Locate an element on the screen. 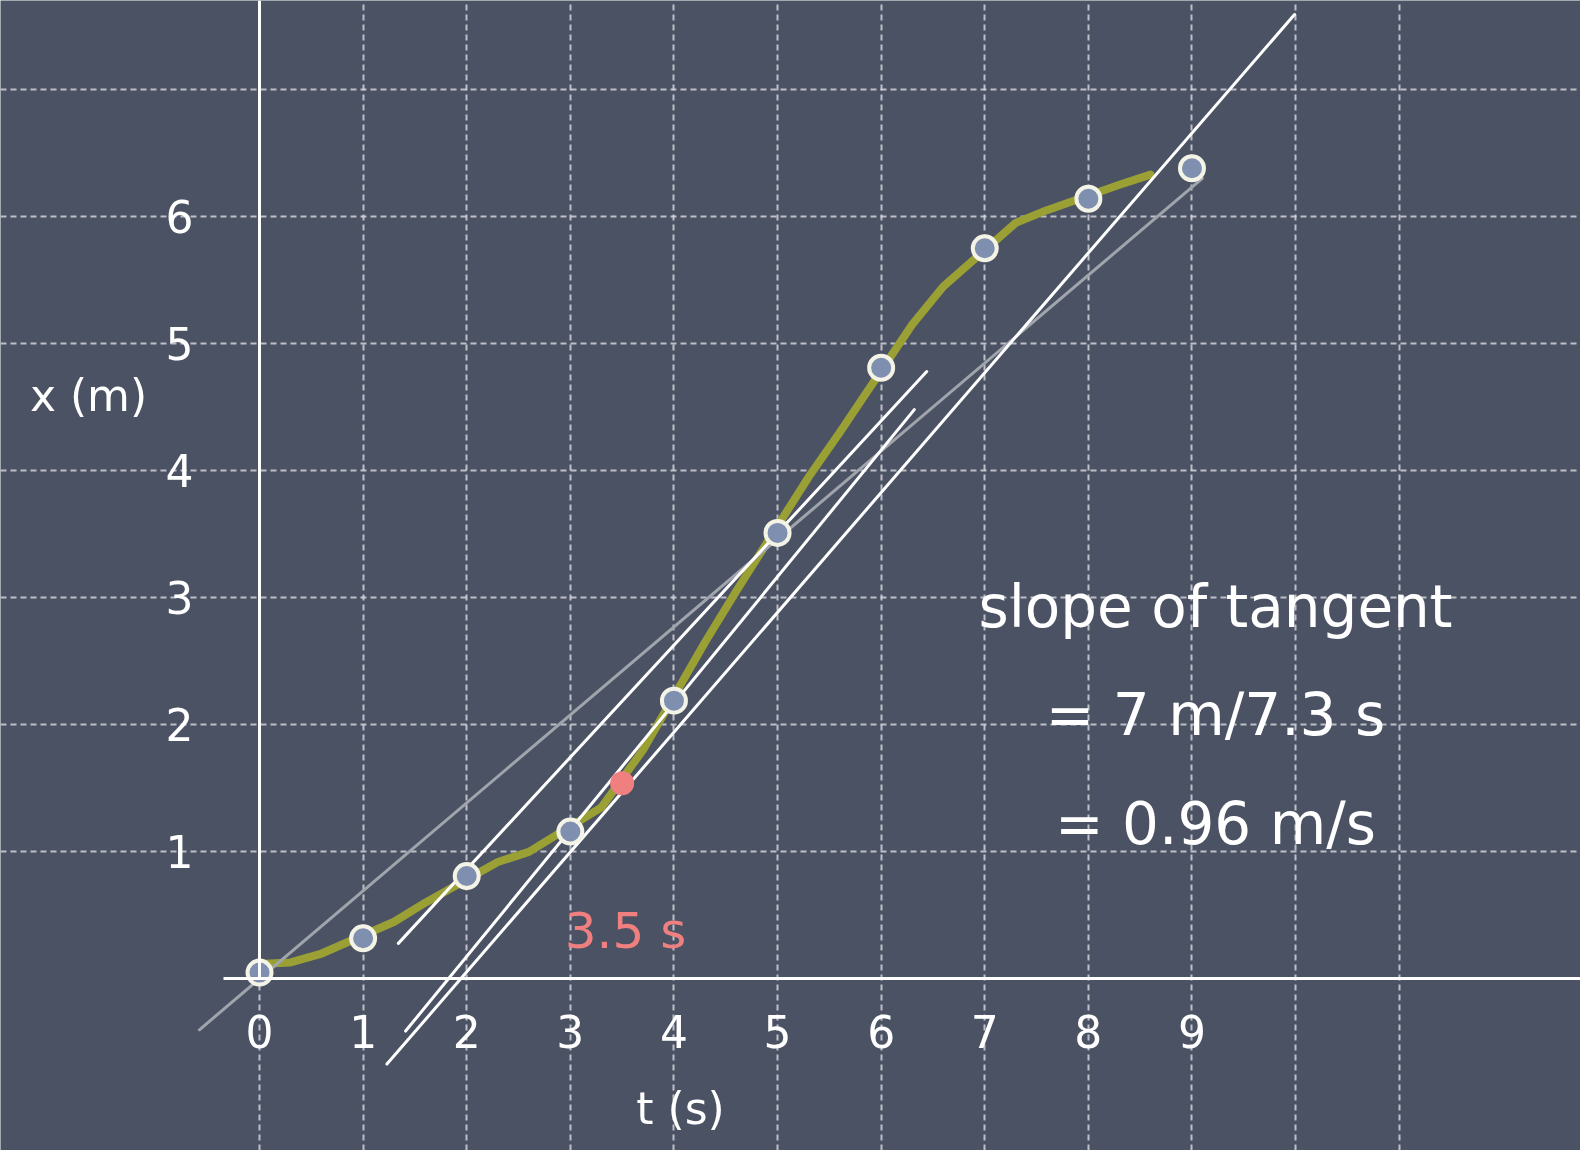 The width and height of the screenshot is (1588, 1156). y-tick-label: 3 is located at coordinates (179, 599).